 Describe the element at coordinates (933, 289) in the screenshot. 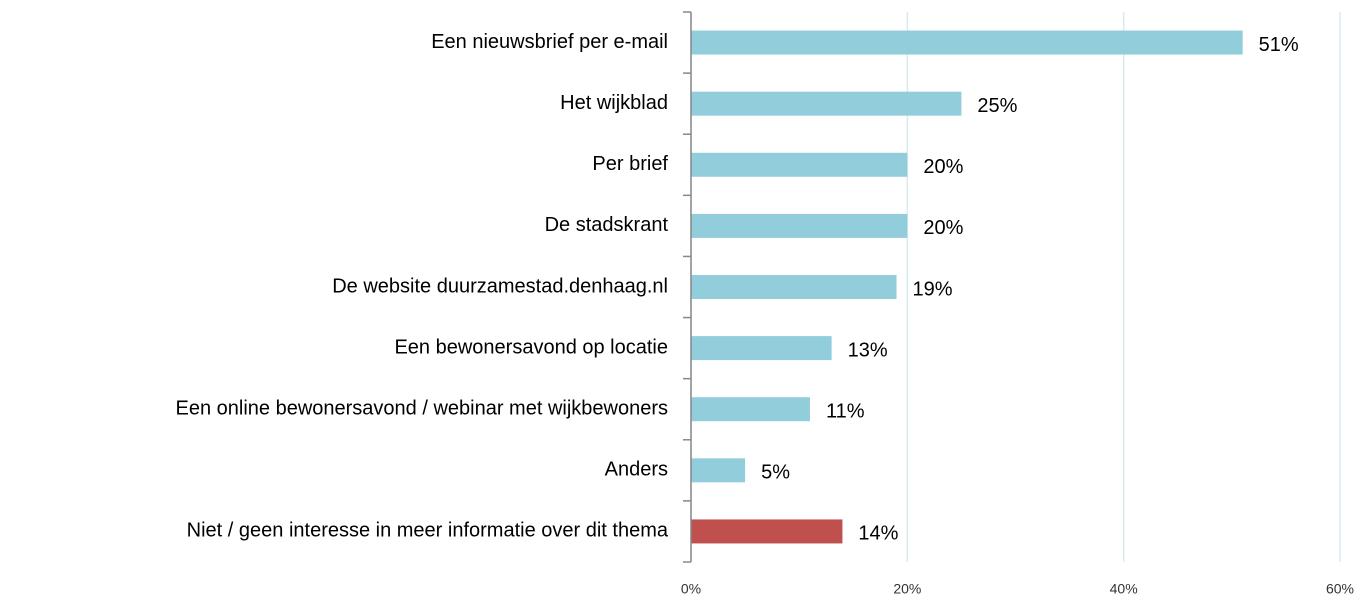

I see `value-label: 19%` at that location.